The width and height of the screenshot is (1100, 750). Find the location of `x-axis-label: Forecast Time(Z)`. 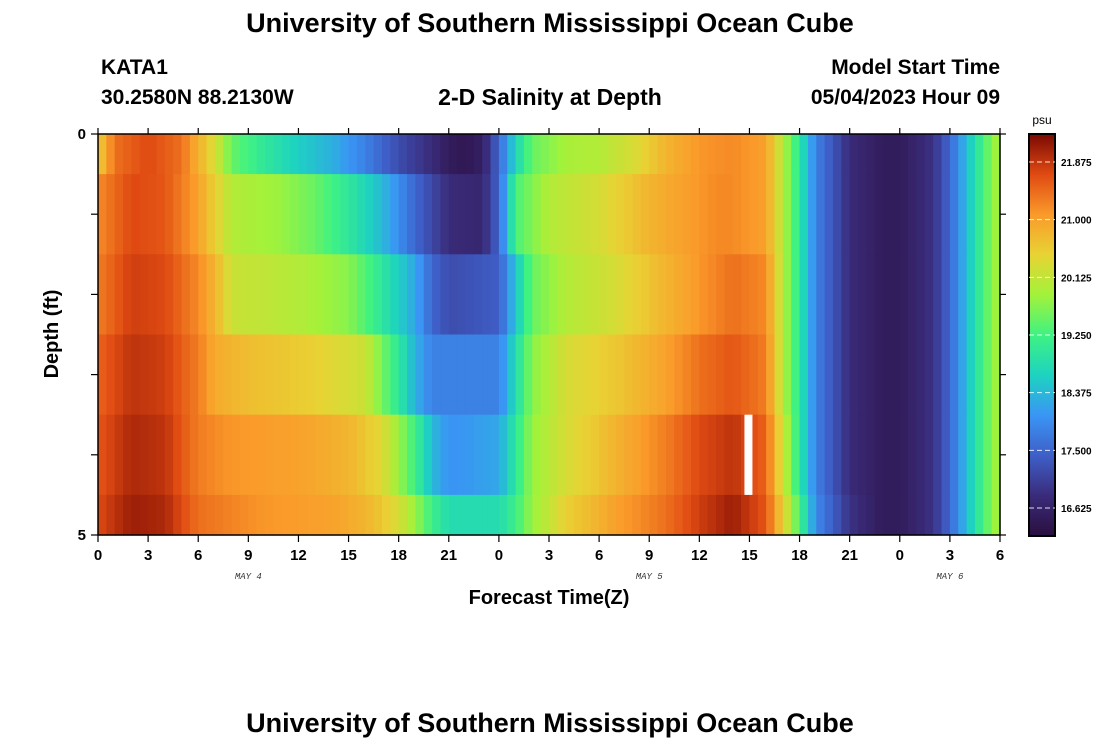

x-axis-label: Forecast Time(Z) is located at coordinates (549, 598).